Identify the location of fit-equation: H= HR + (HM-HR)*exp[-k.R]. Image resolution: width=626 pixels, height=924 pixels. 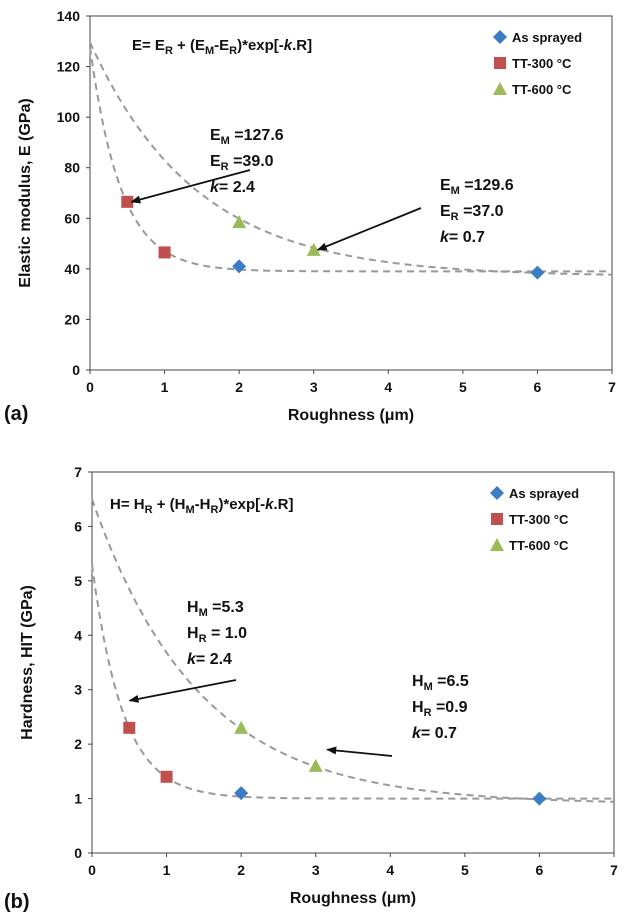
(201, 506).